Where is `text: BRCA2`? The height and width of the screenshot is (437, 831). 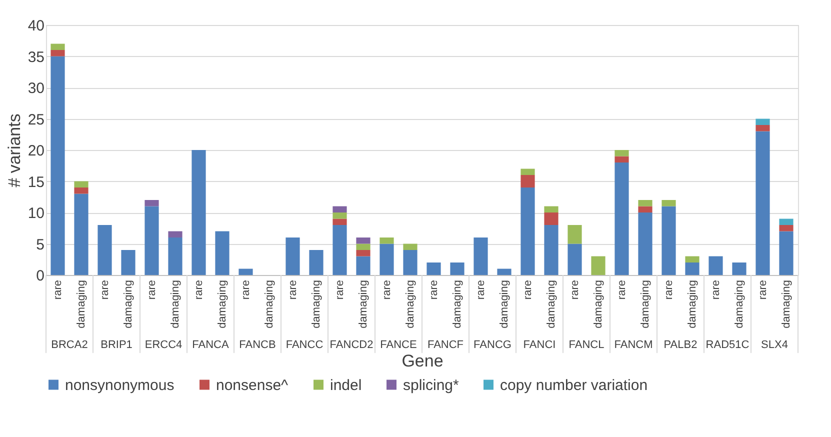 text: BRCA2 is located at coordinates (69, 345).